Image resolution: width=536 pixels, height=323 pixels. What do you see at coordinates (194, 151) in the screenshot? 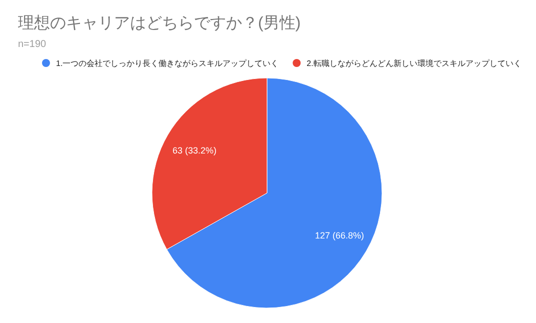
I see `data-label: 63 (33.2%)` at bounding box center [194, 151].